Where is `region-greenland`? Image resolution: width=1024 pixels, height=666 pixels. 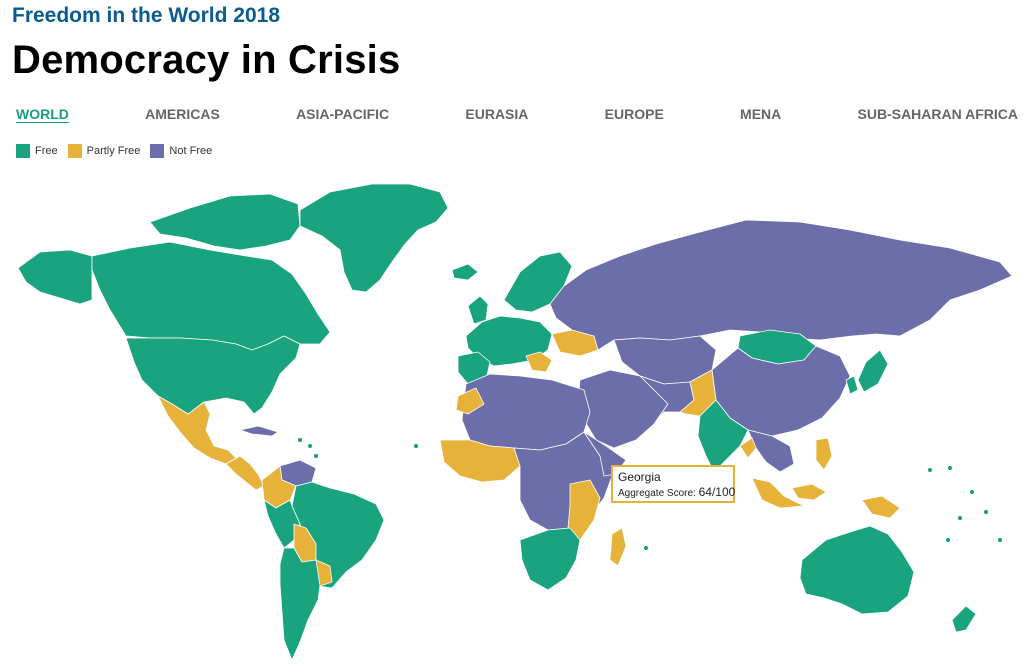 region-greenland is located at coordinates (374, 238).